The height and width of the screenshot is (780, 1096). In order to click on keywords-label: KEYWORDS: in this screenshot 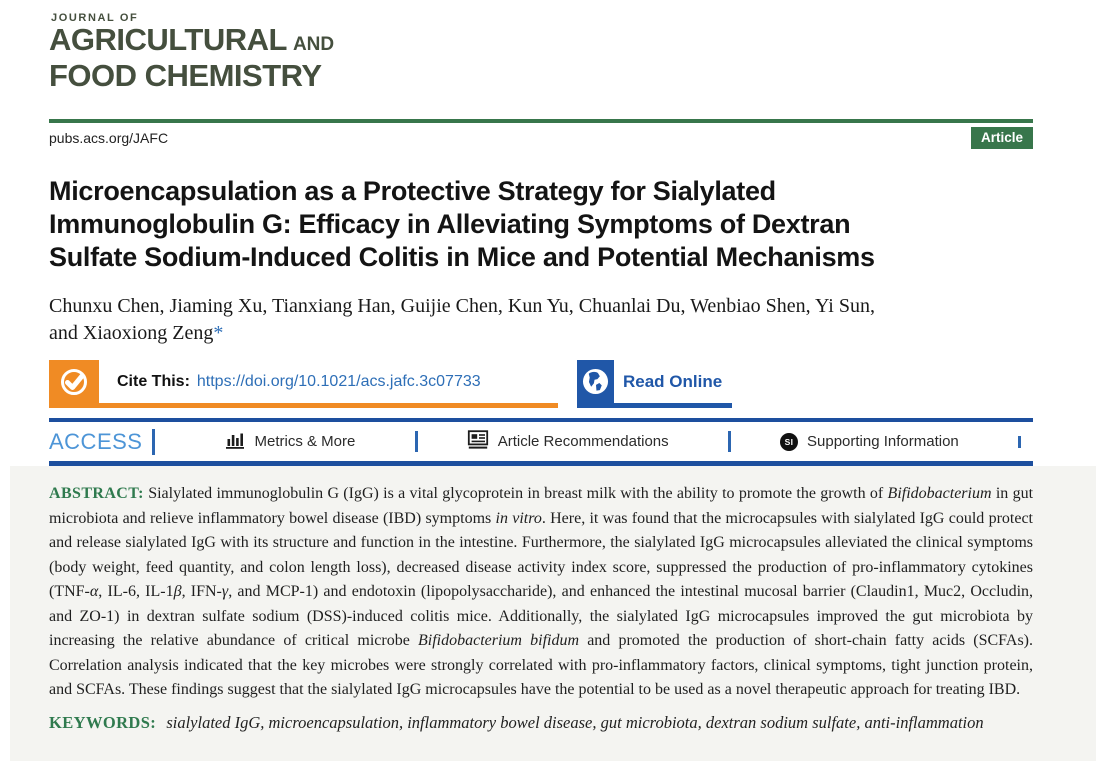, I will do `click(103, 722)`.